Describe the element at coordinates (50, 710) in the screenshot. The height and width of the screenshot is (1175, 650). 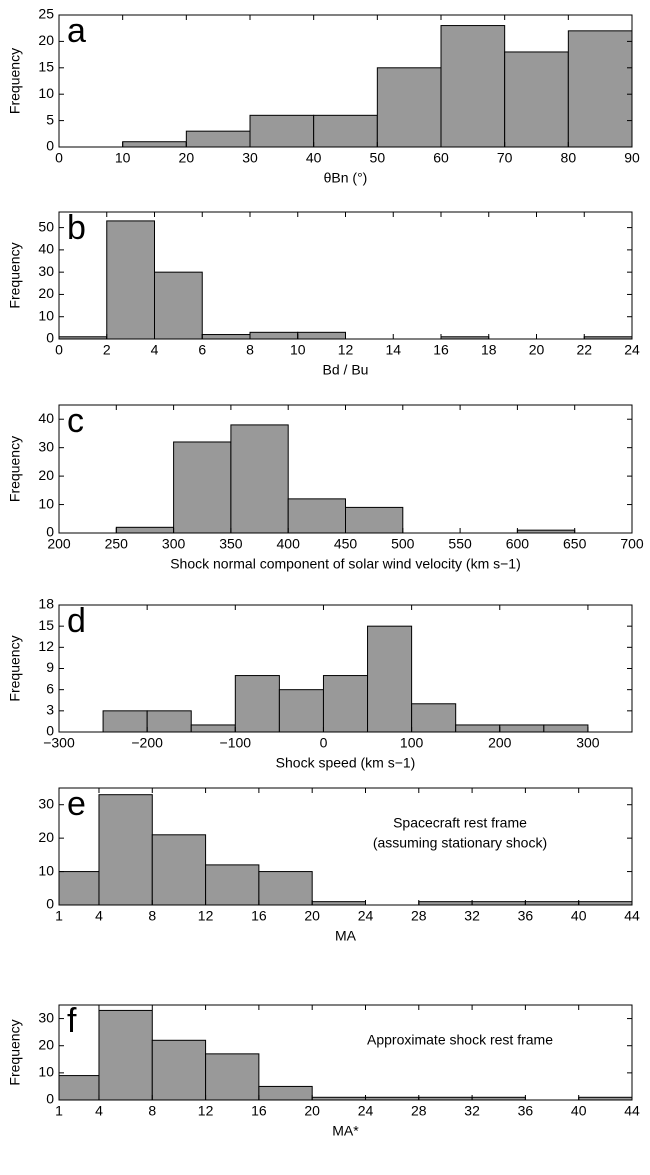
I see `y-tick-label: 3` at that location.